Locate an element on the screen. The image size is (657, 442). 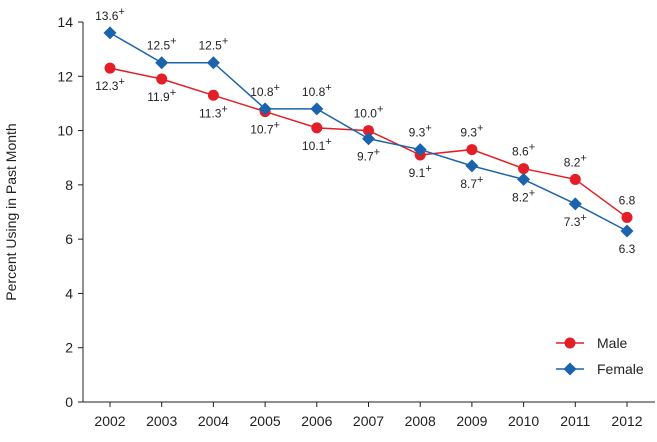
male-data-label: 8.2+ is located at coordinates (575, 160).